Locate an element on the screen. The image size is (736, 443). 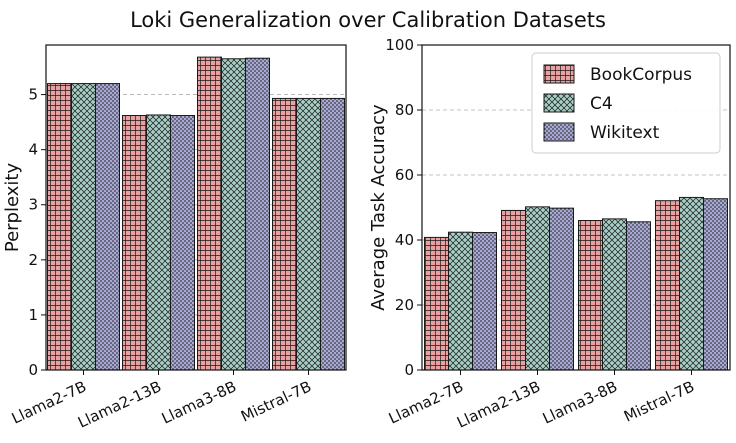
legend-swatch-bookcorpus is located at coordinates (559, 74).